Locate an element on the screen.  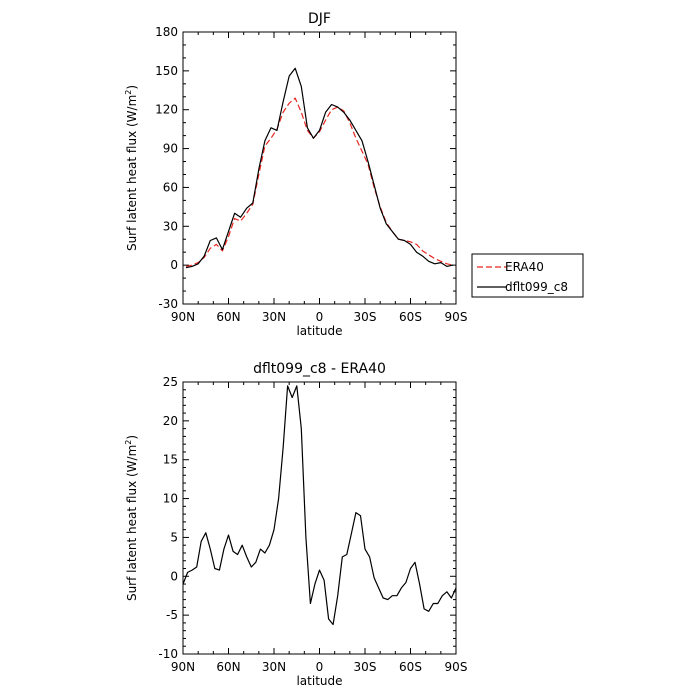
y-tick-label: 25 is located at coordinates (170, 382).